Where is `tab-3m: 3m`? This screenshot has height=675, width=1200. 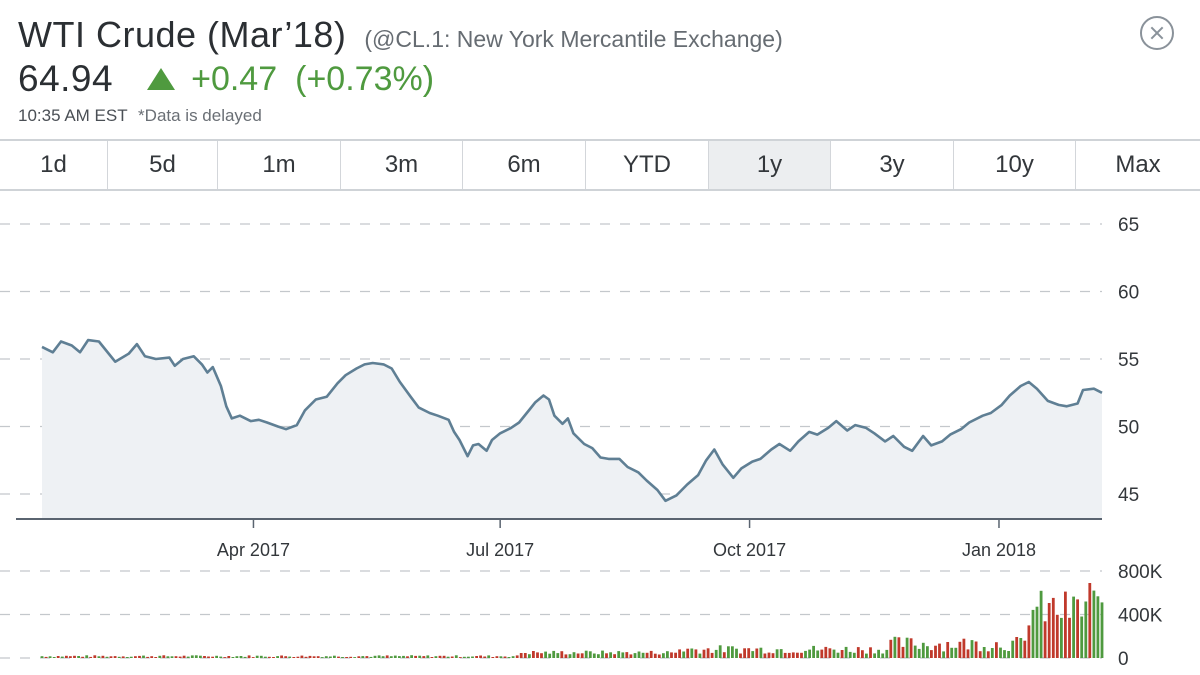
tab-3m: 3m is located at coordinates (402, 165).